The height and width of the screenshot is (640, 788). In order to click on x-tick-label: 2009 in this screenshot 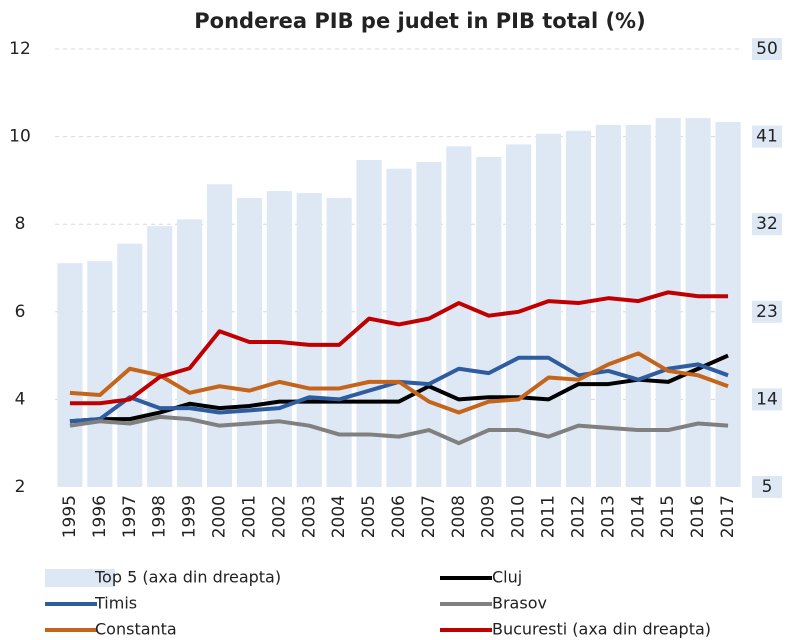, I will do `click(489, 516)`.